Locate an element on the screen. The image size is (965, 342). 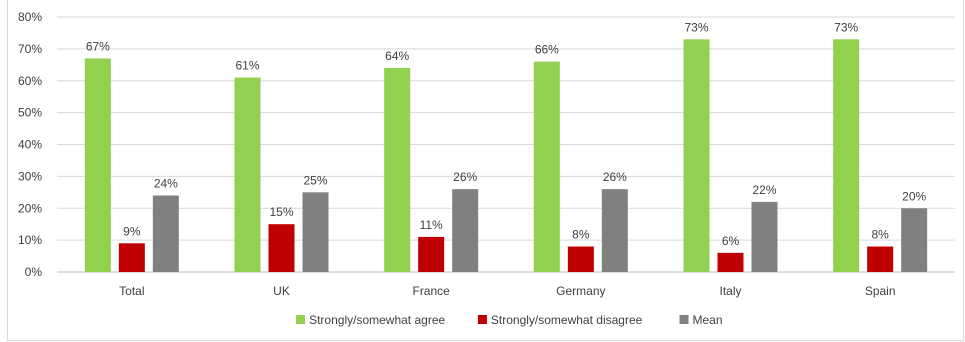
y-tick-label: 10% is located at coordinates (30, 240).